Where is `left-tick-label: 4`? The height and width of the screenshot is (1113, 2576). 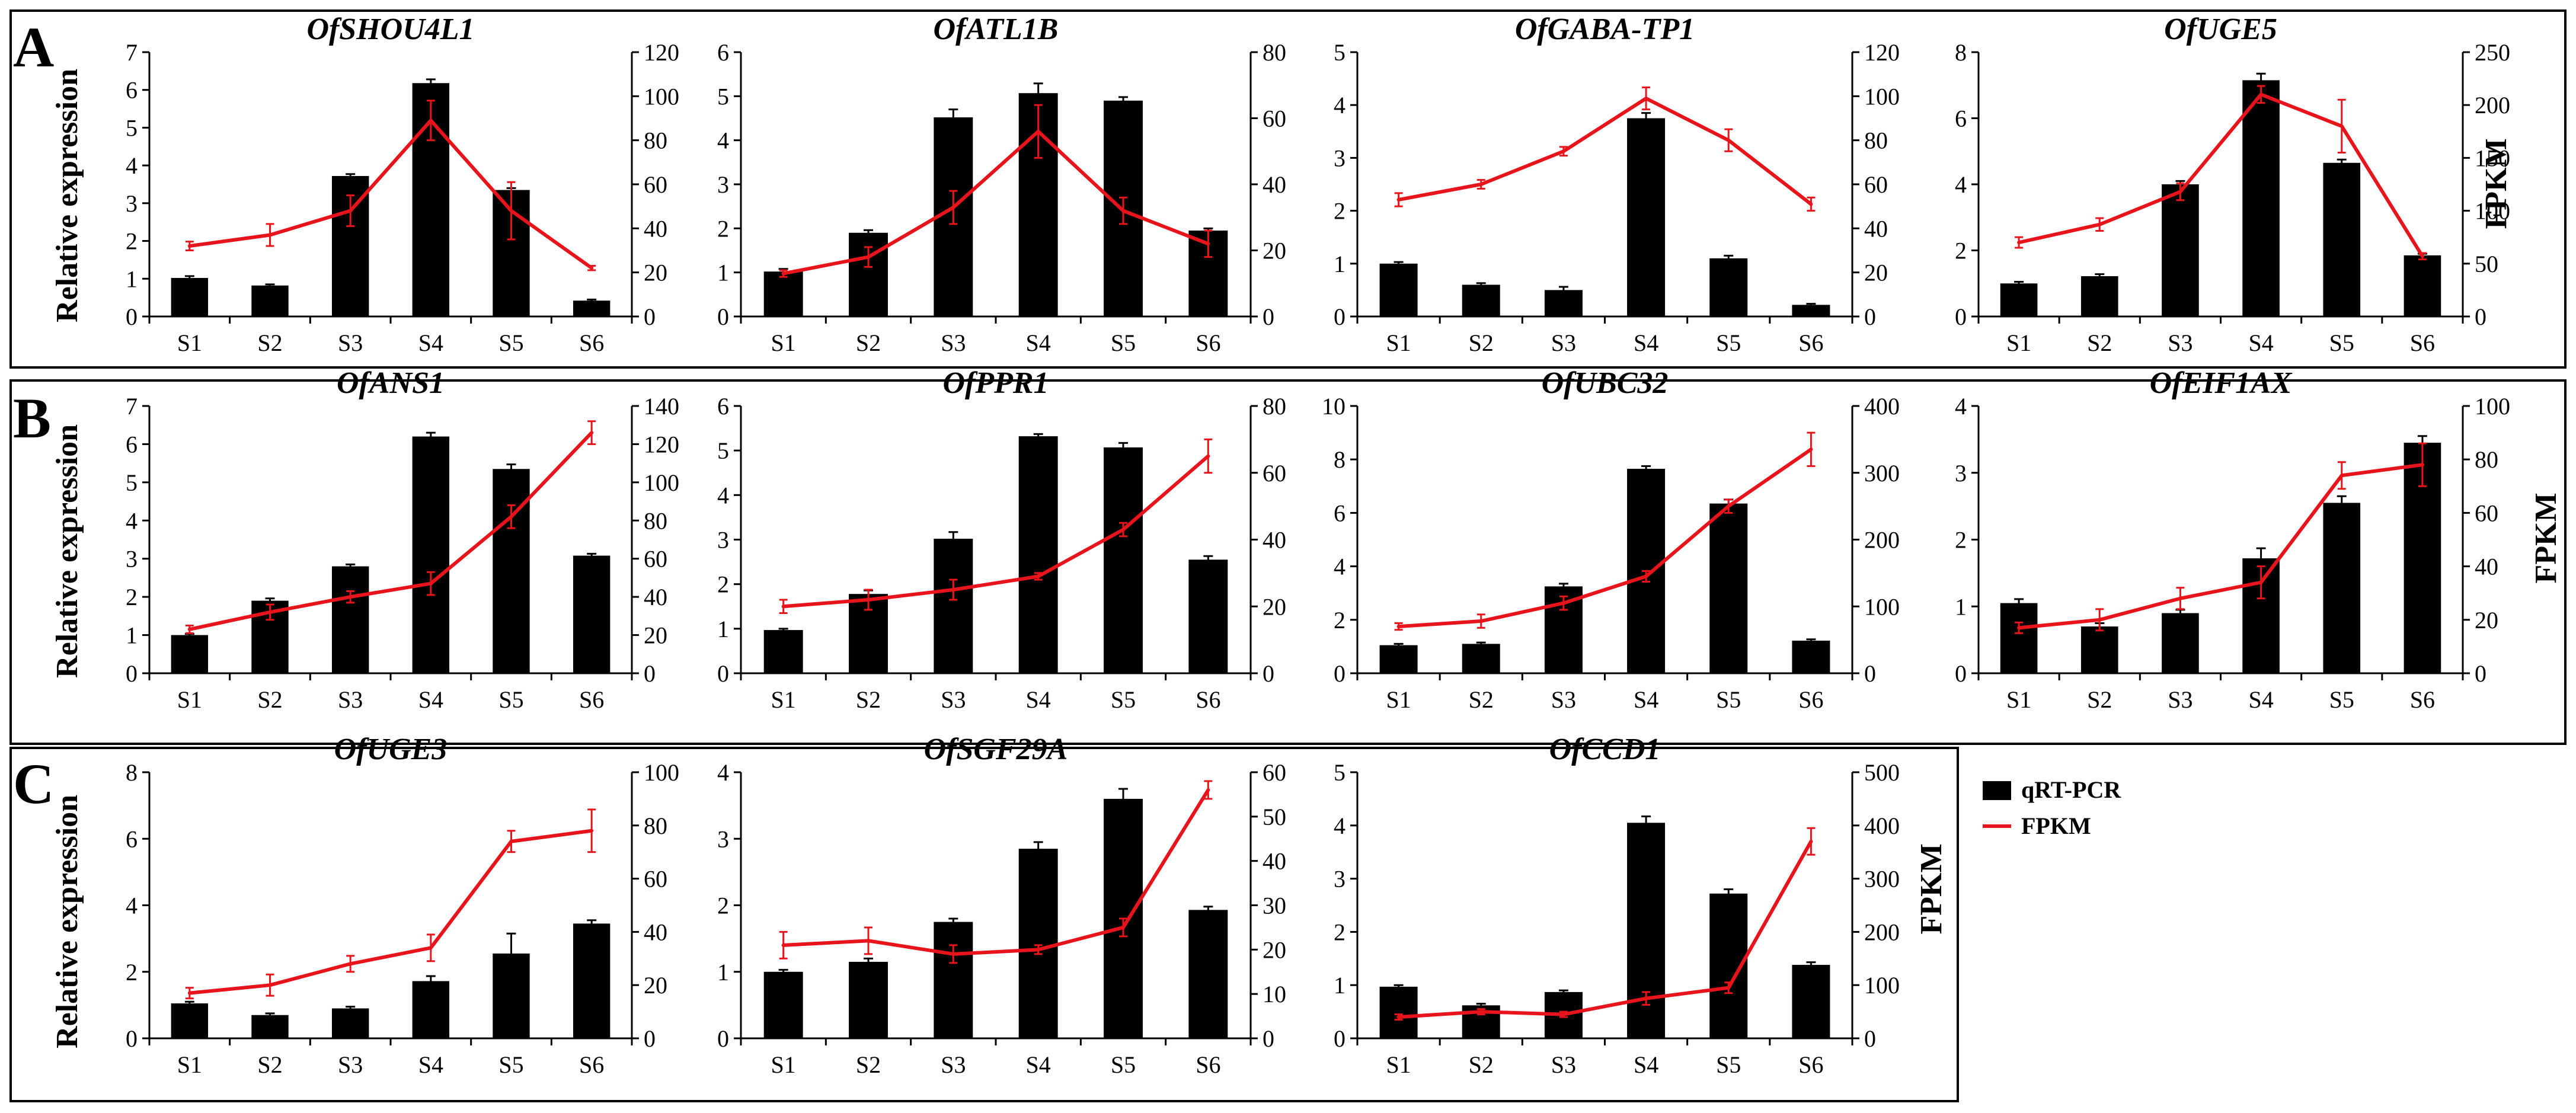
left-tick-label: 4 is located at coordinates (1340, 105).